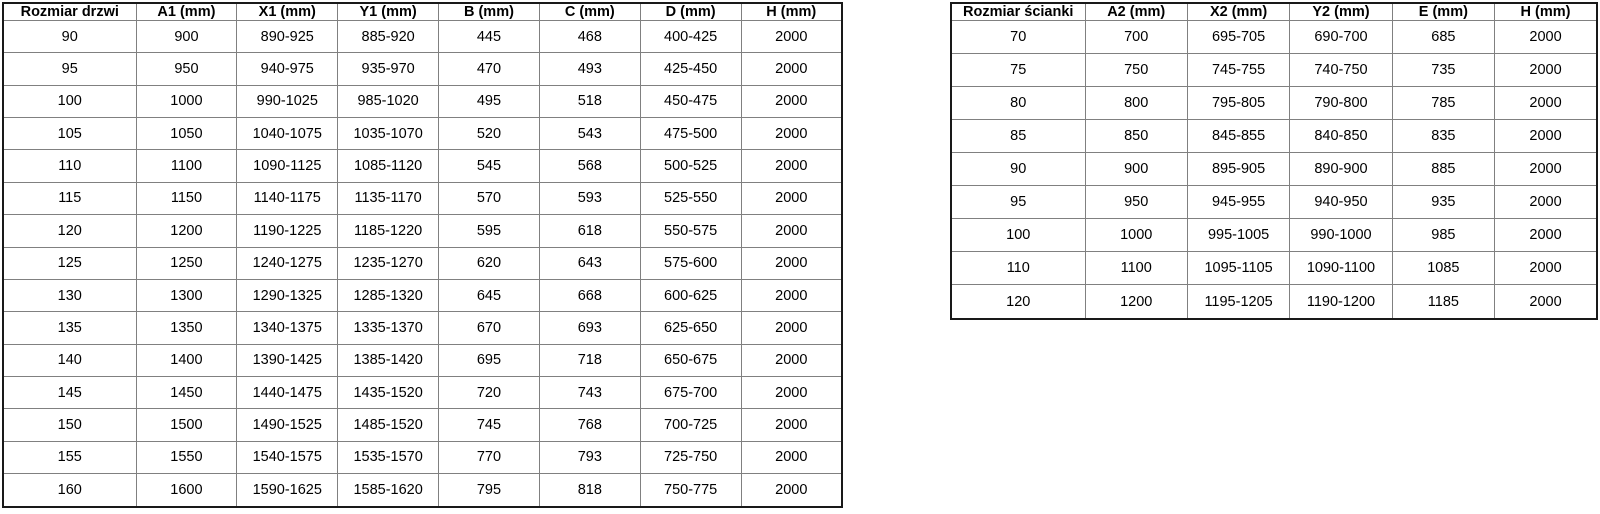 The height and width of the screenshot is (514, 1600). Describe the element at coordinates (287, 166) in the screenshot. I see `table-cell: 1090-1125` at that location.